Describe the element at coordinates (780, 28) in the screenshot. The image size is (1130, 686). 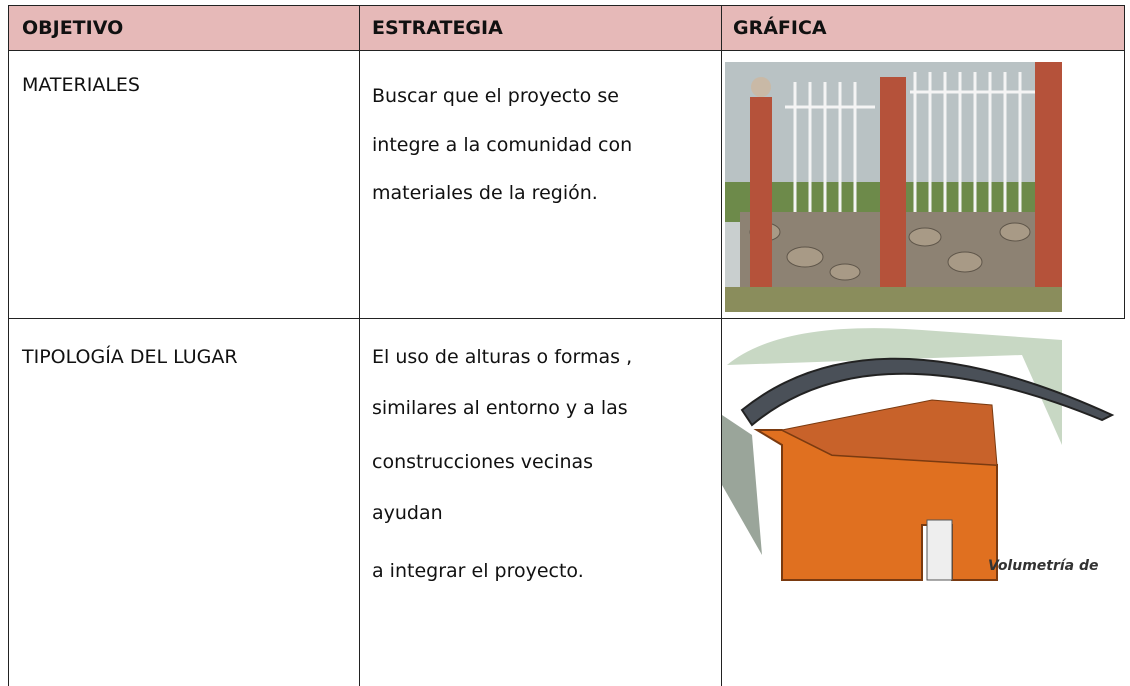
I see `header-cell: GRÁFICA` at that location.